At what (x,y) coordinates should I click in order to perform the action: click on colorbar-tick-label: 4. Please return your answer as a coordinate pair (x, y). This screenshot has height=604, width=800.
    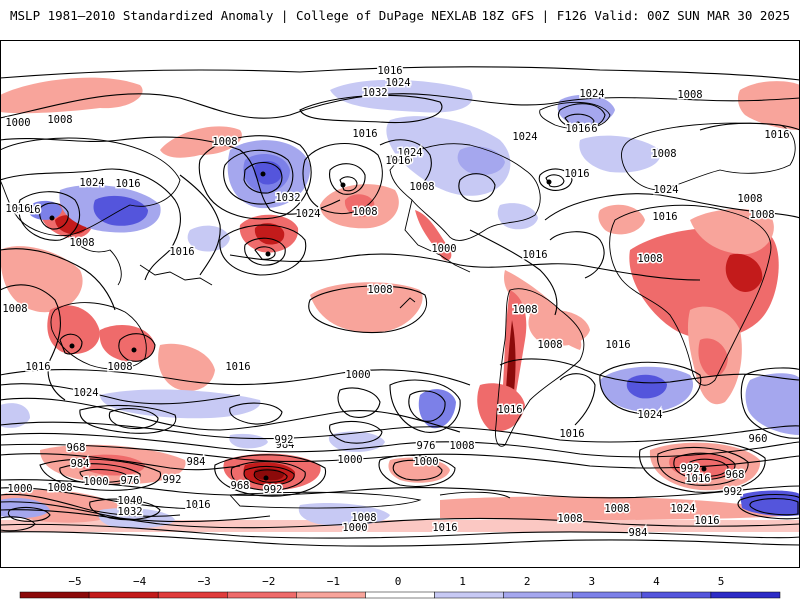
    Looking at the image, I should click on (656, 581).